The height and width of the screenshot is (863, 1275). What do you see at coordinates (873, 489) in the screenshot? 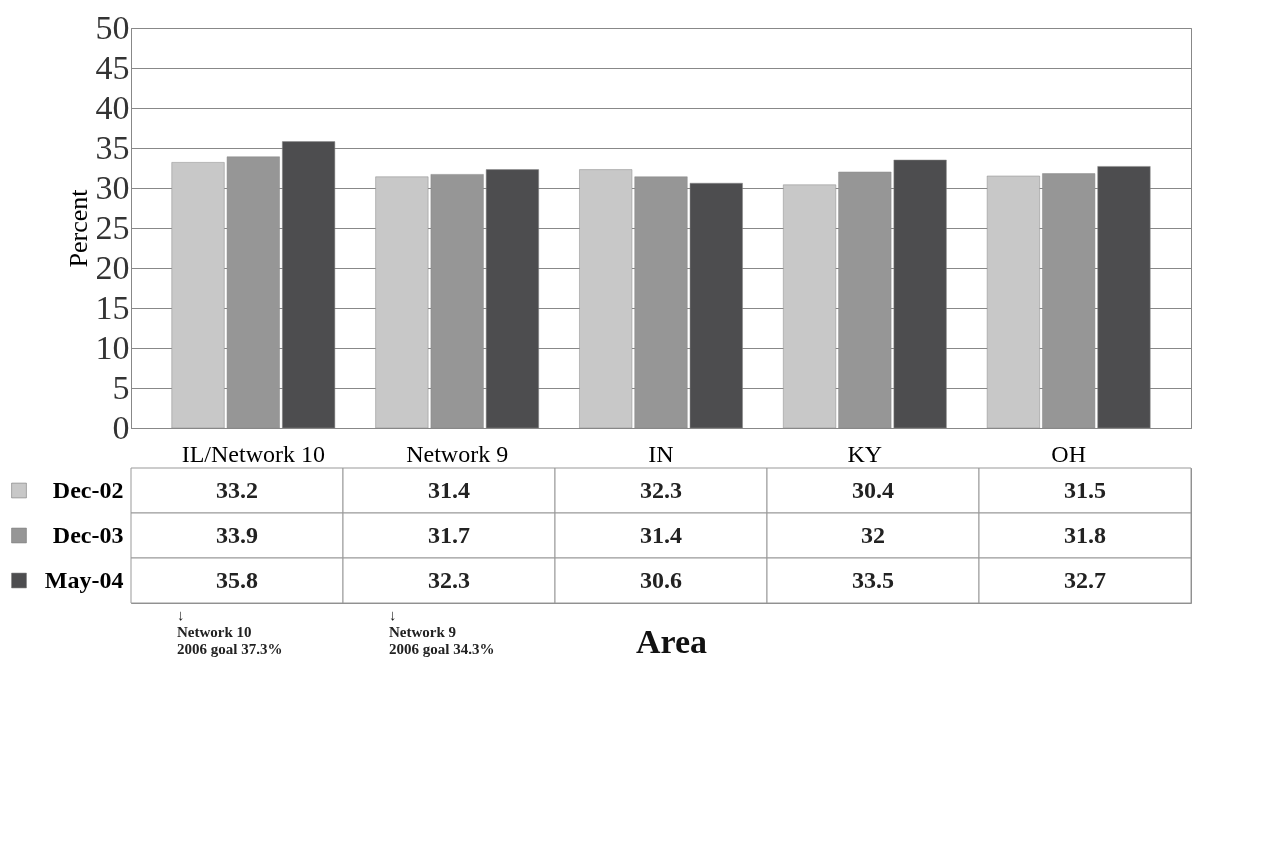
I see `data-label: 30.4` at bounding box center [873, 489].